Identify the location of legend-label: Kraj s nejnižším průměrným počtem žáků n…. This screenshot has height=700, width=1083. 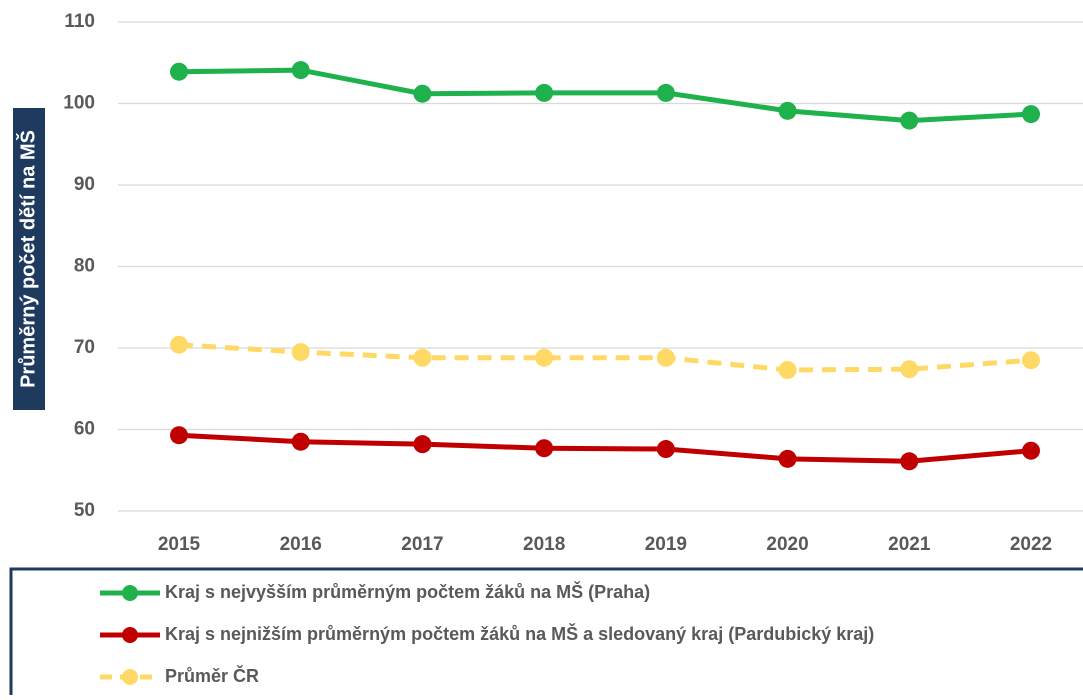
(519, 633).